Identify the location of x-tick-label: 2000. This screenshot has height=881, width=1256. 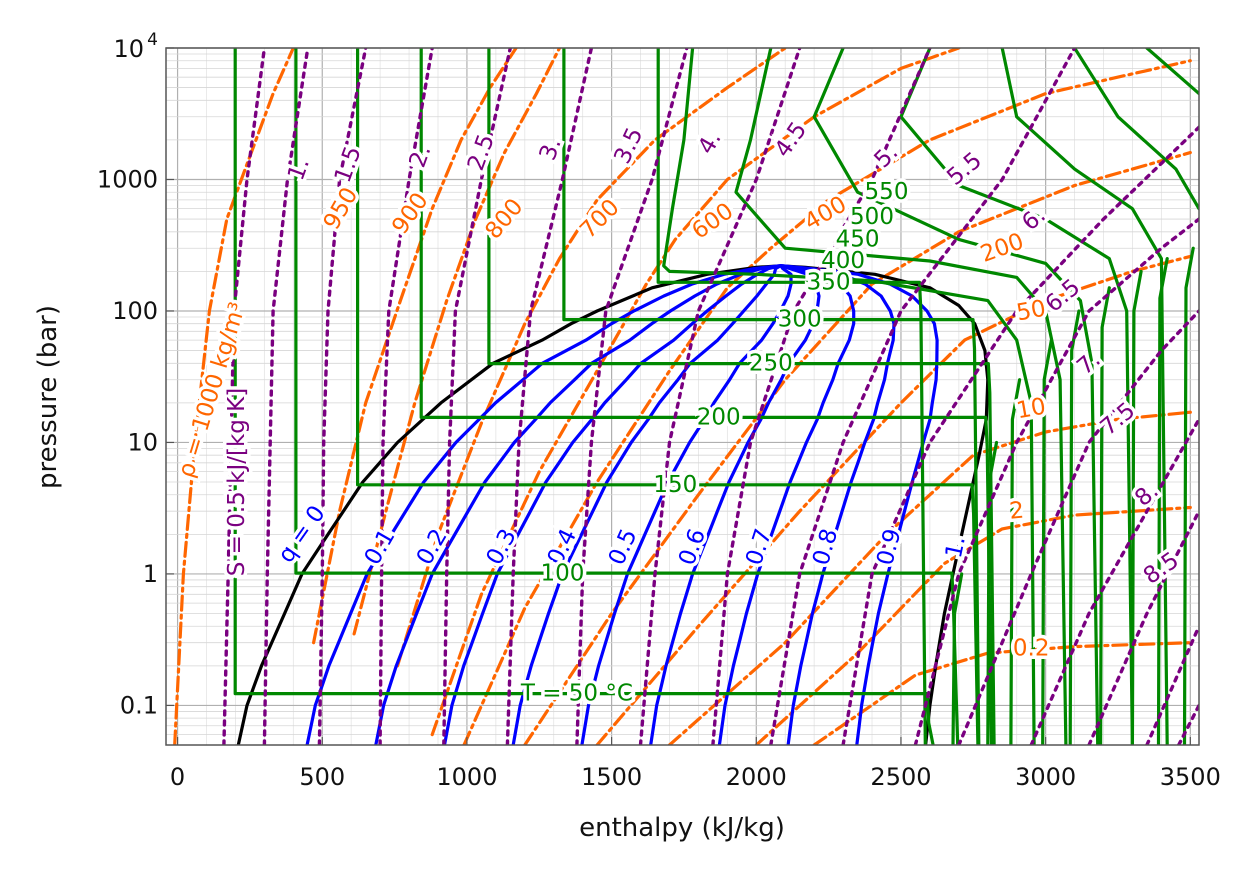
(756, 777).